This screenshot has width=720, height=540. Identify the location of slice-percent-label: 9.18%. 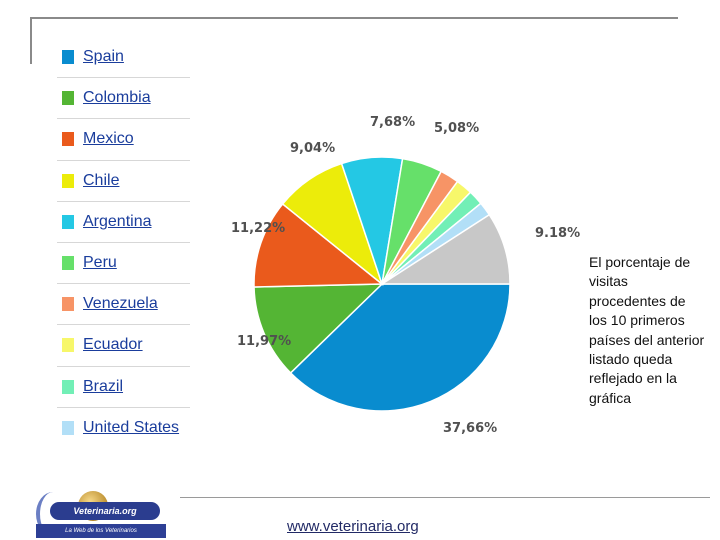
(557, 233).